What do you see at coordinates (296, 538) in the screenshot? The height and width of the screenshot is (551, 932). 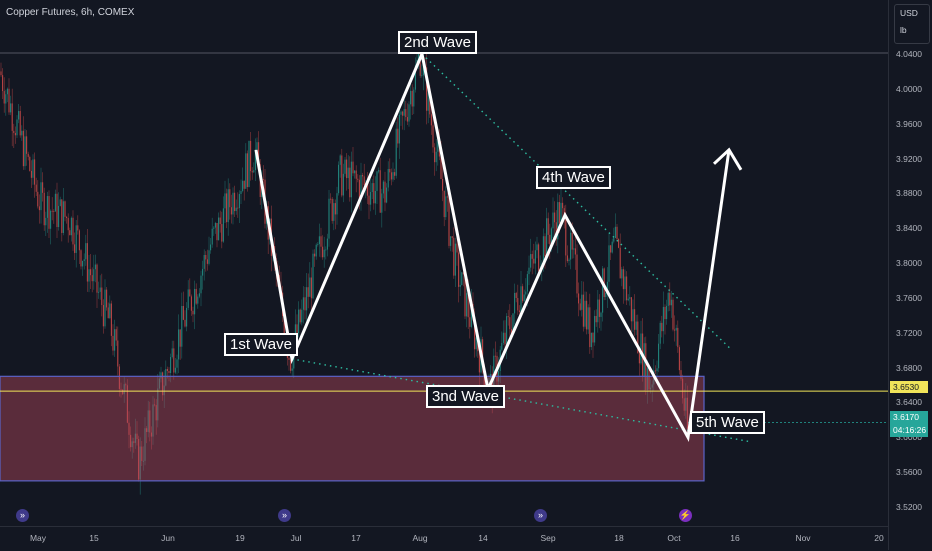 I see `date-tick: Jul` at bounding box center [296, 538].